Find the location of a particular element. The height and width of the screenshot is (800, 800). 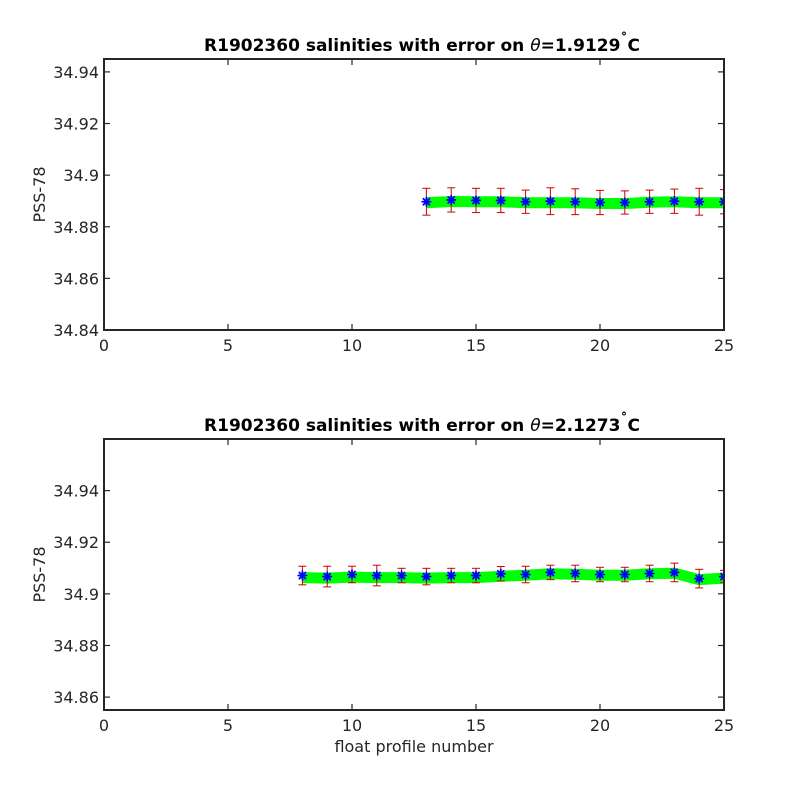

chart-title-value: =2.1273 is located at coordinates (581, 426).